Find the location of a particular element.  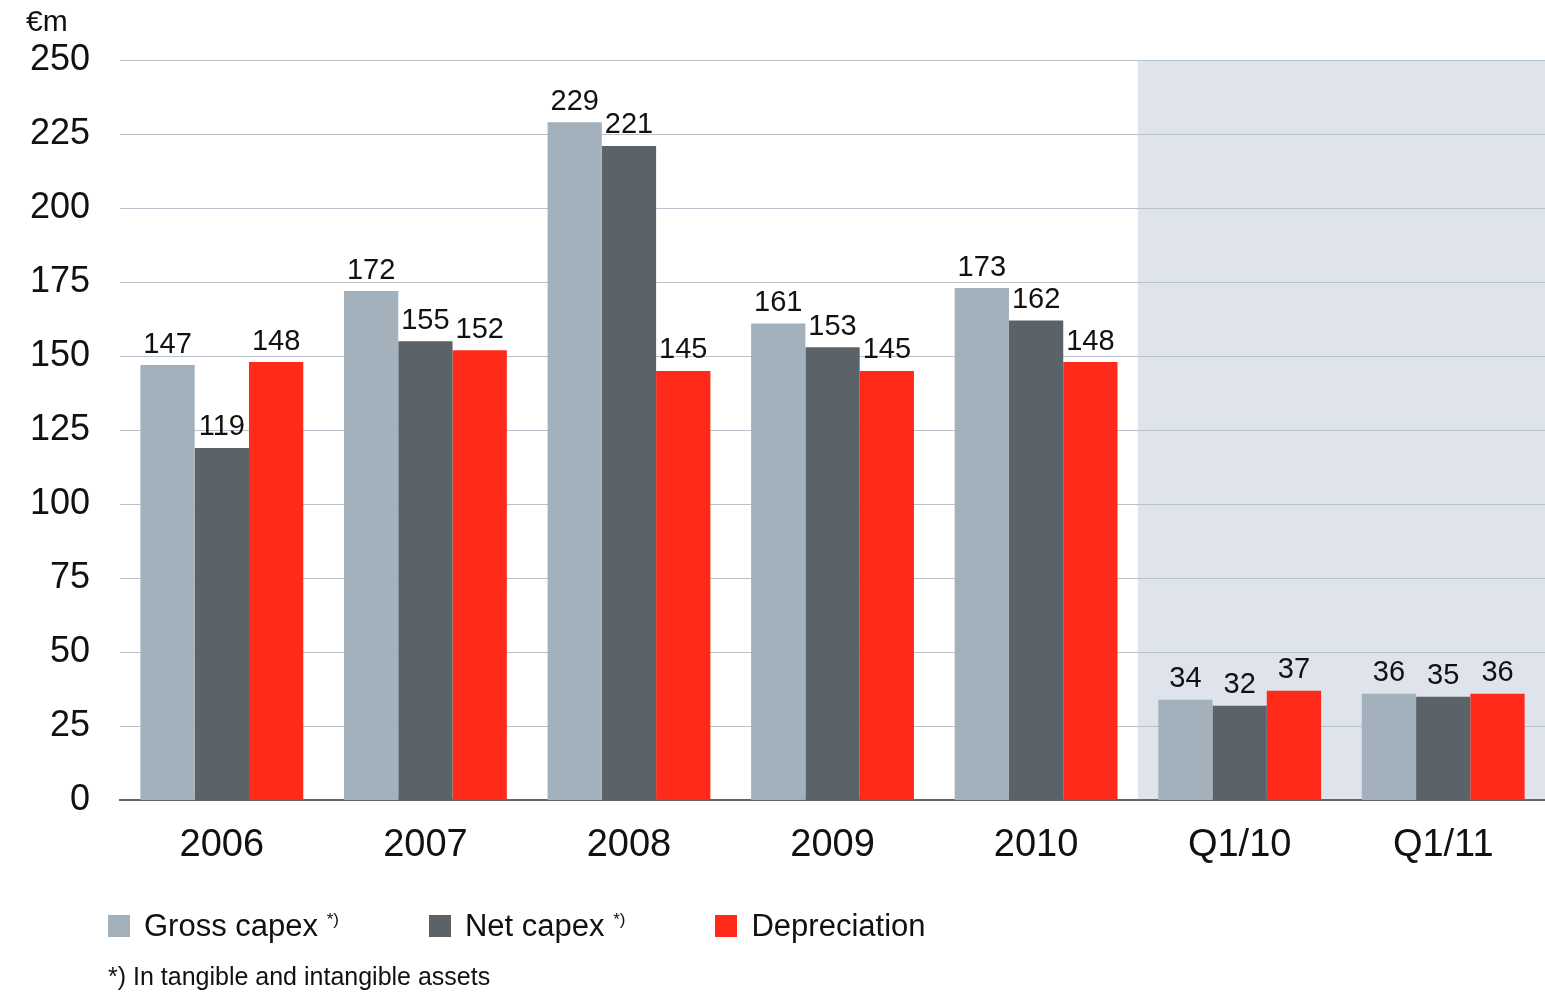

y-tick-label: 150 is located at coordinates (60, 354).